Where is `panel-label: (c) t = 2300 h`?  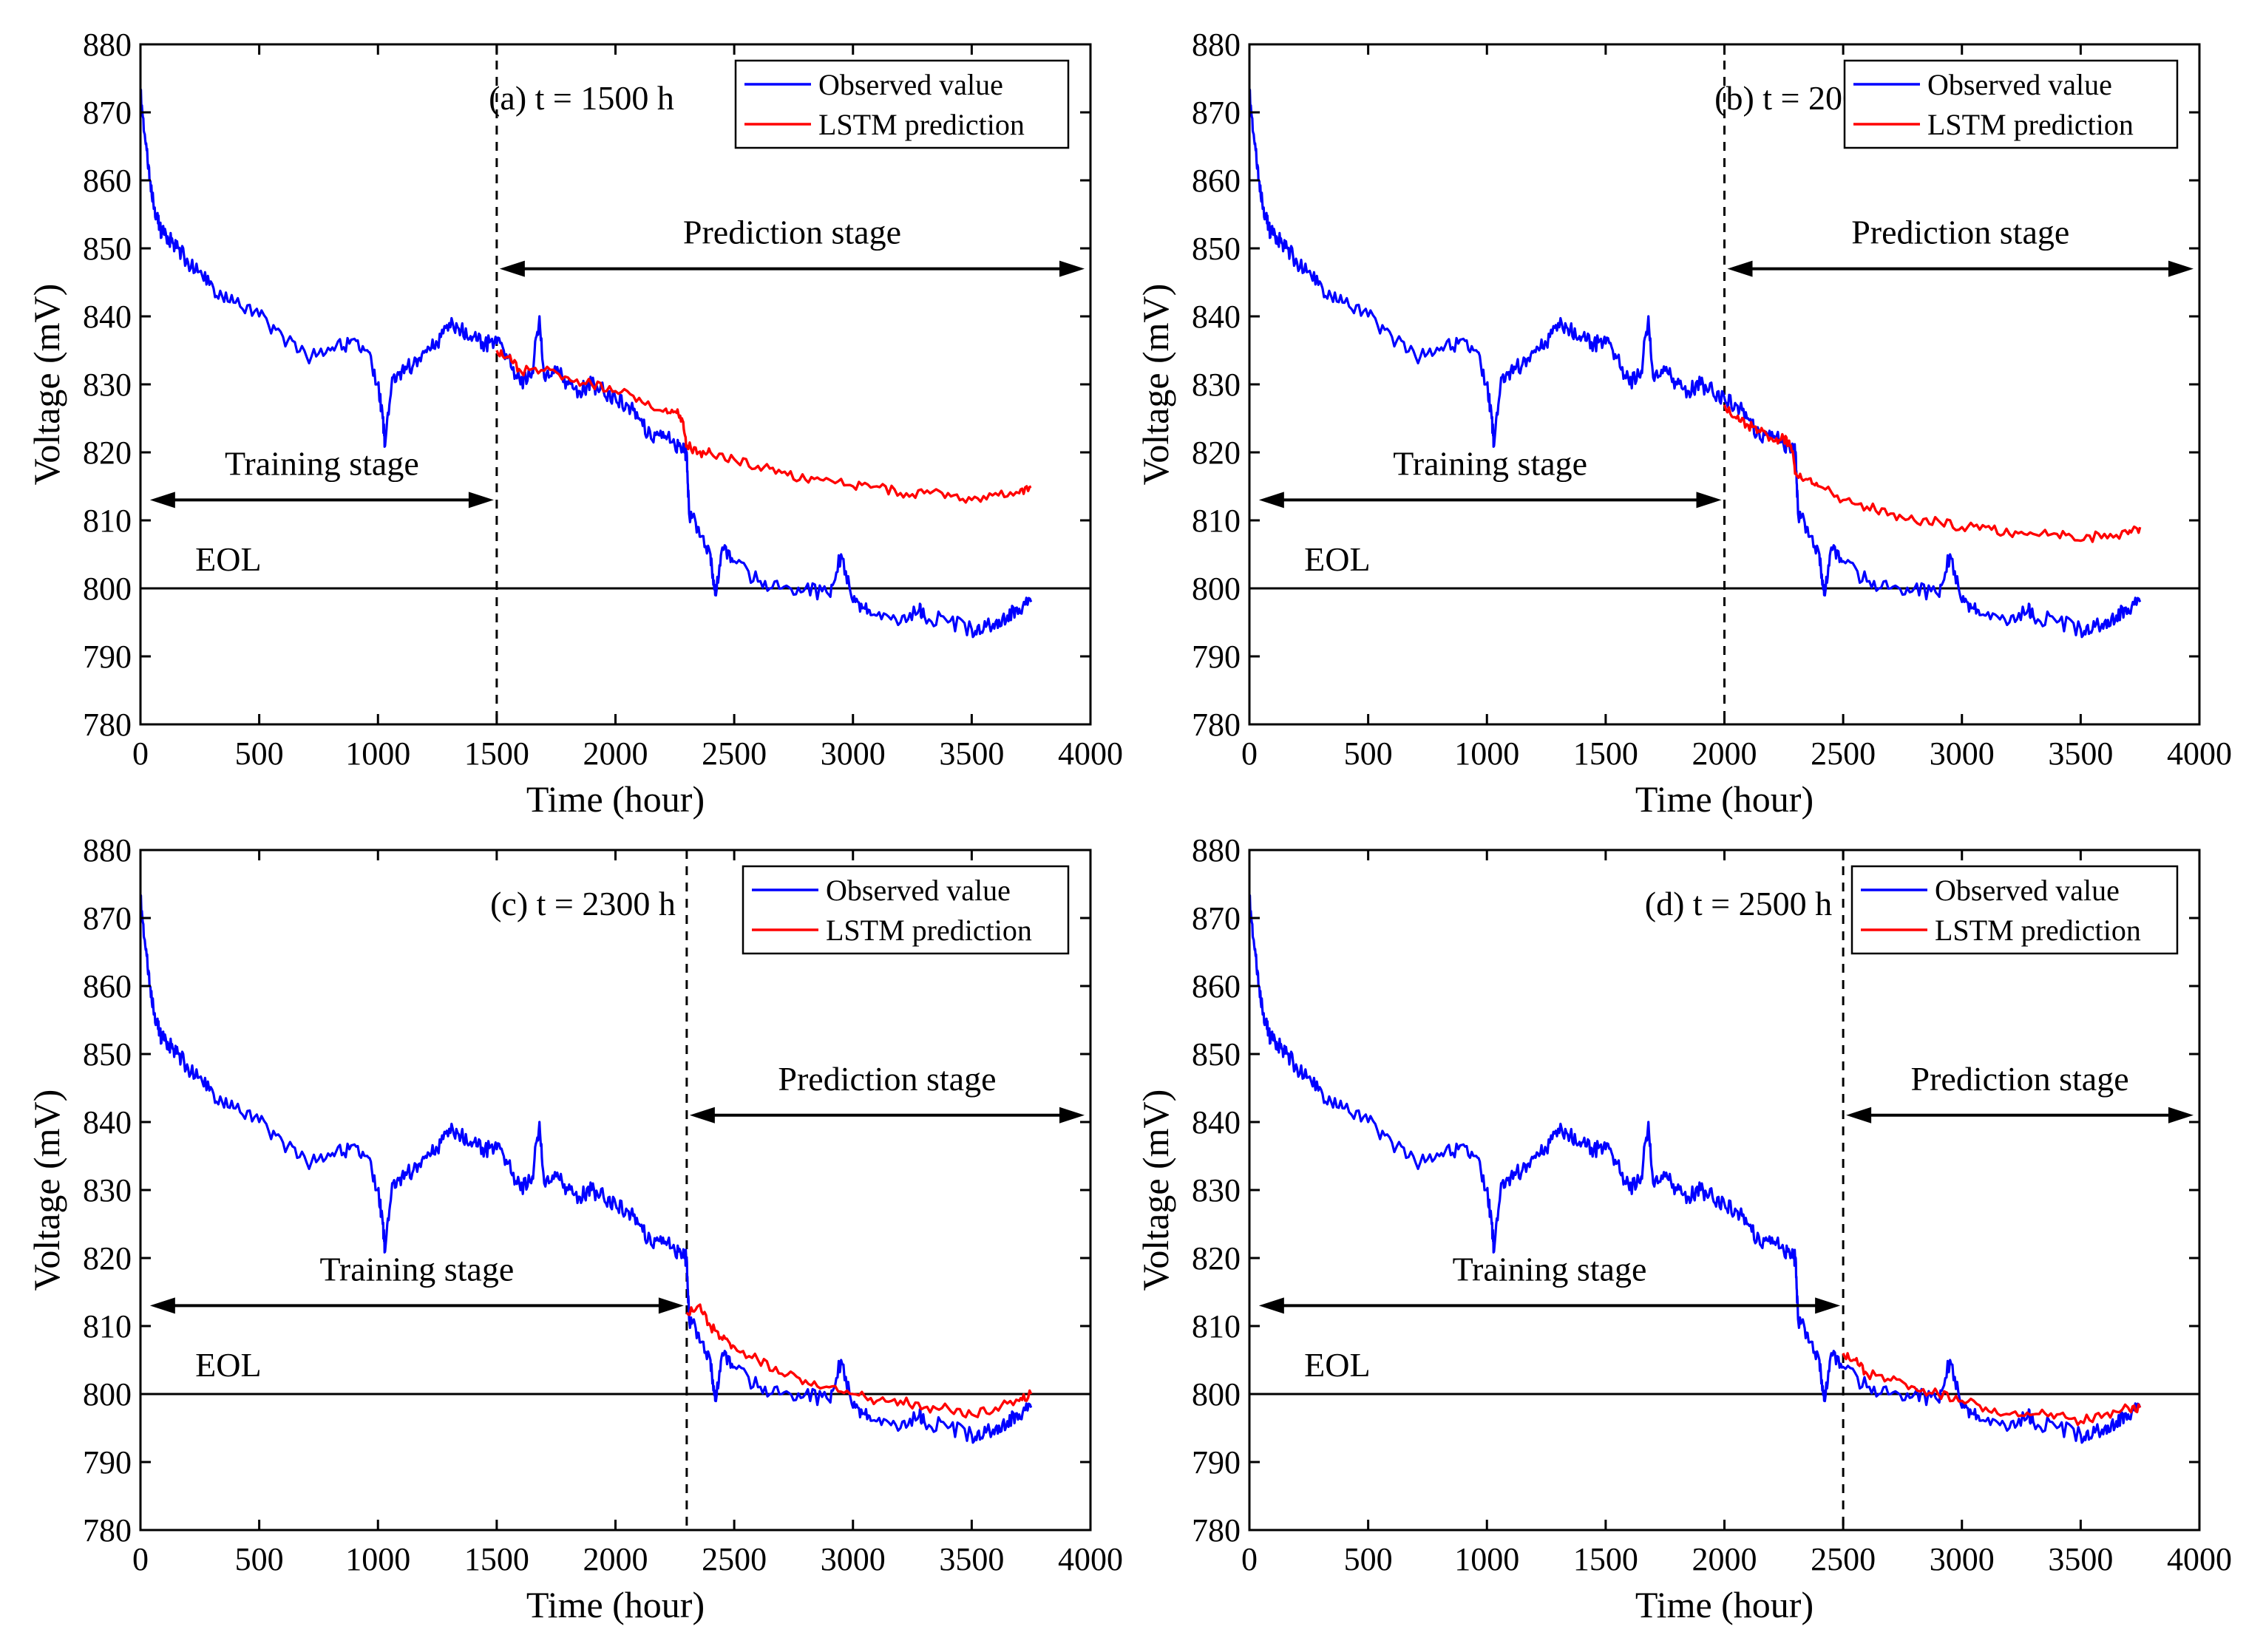
panel-label: (c) t = 2300 h is located at coordinates (583, 904).